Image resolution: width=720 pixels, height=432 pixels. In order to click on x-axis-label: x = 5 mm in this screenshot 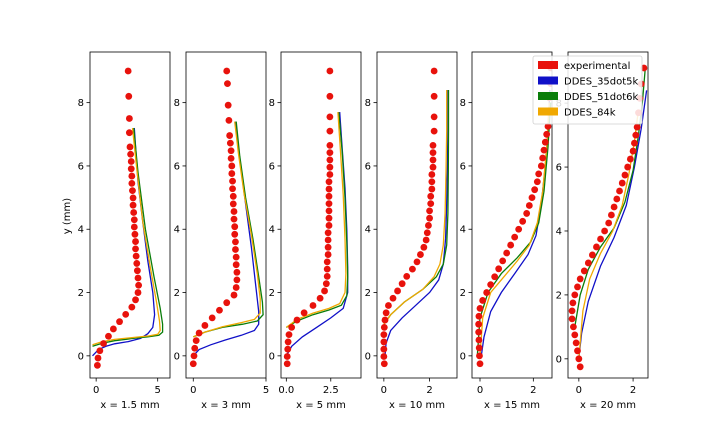, I will do `click(321, 405)`.